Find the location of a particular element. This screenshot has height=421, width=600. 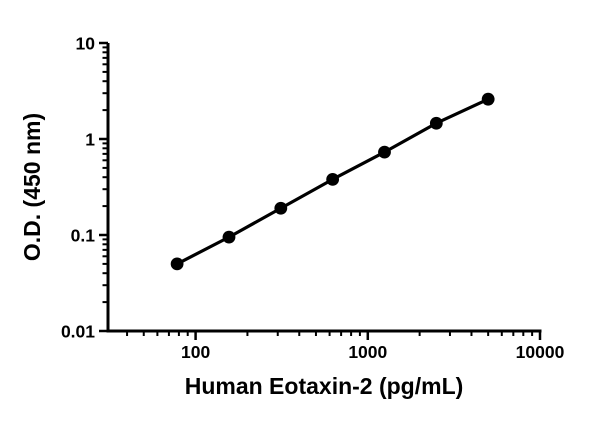

x-tick-label: 10000 is located at coordinates (540, 352).